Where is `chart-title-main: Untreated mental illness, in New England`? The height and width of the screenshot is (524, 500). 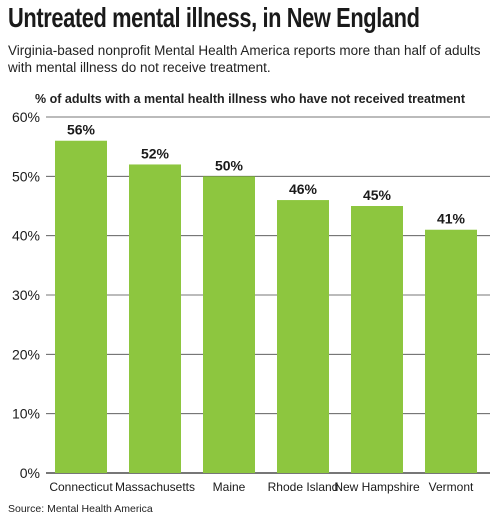 chart-title-main: Untreated mental illness, in New England is located at coordinates (214, 17).